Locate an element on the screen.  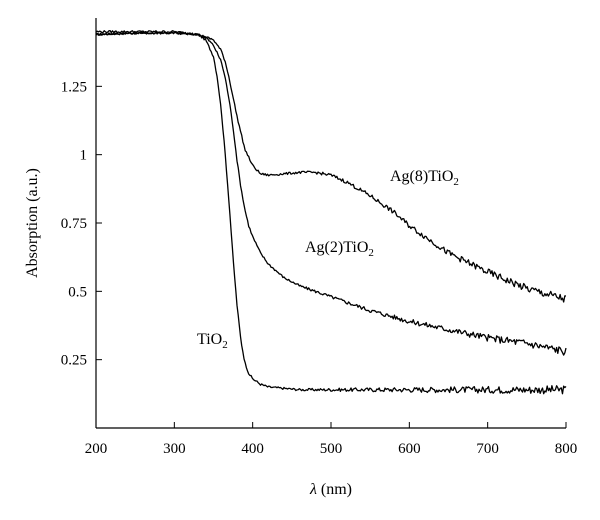
y-tick-label: 1.25 is located at coordinates (74, 87).